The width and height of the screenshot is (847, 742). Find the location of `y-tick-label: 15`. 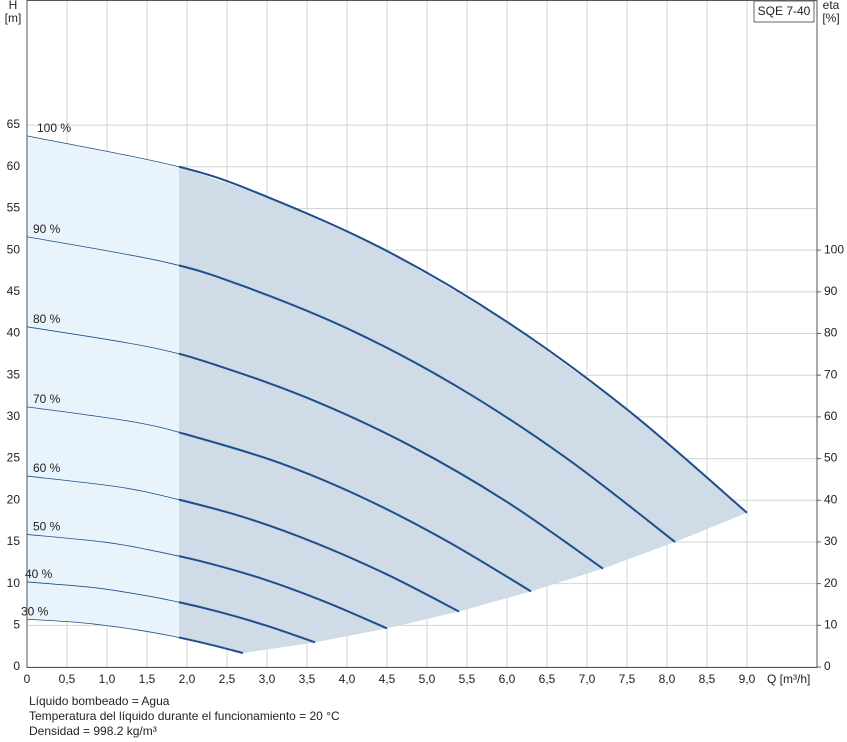

y-tick-label: 15 is located at coordinates (14, 541).